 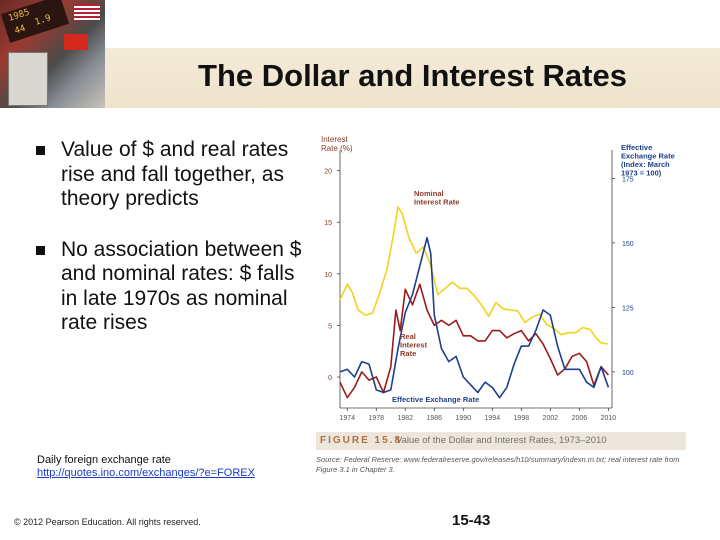 I want to click on x-tick-label: 1982, so click(x=405, y=418).